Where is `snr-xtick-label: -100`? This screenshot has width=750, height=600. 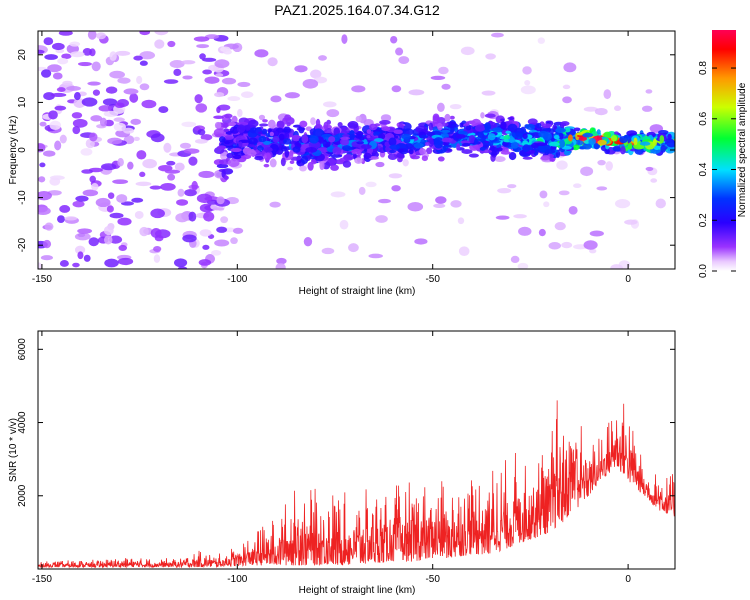 snr-xtick-label: -100 is located at coordinates (237, 579).